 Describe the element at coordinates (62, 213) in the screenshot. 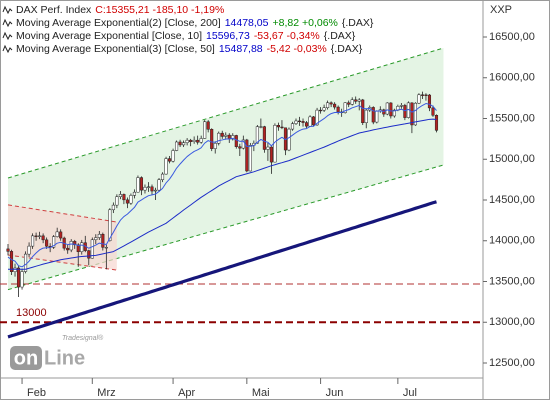

I see `triangle-zone-upper` at that location.